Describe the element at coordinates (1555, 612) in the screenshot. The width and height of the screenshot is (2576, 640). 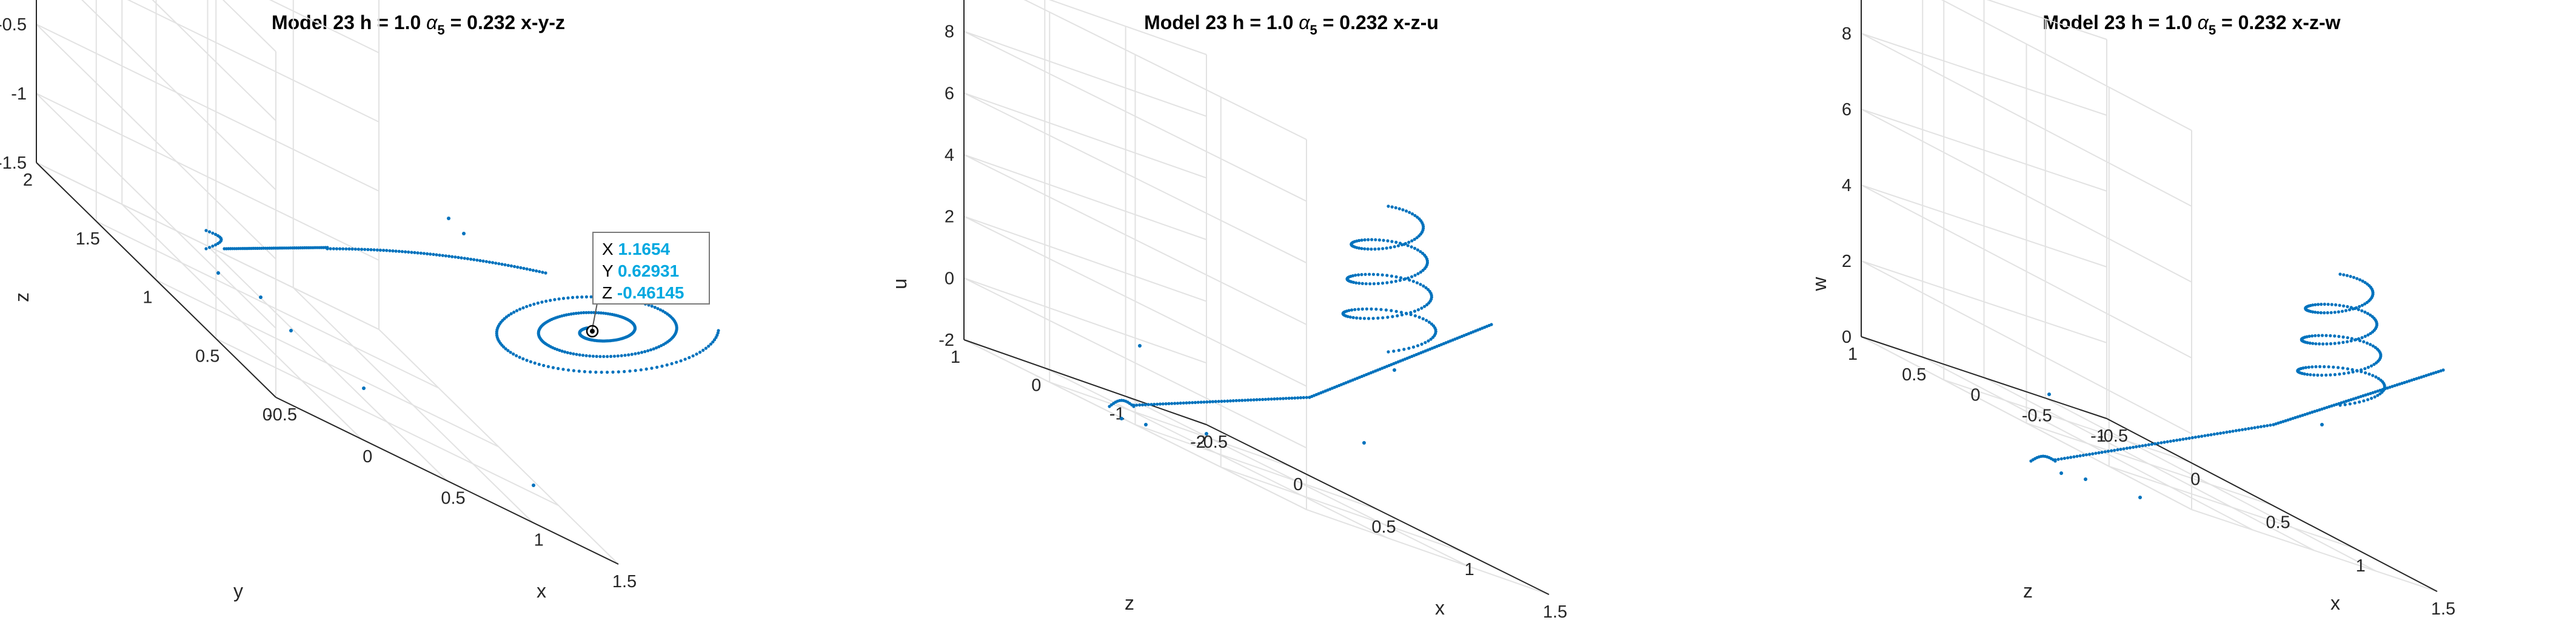
I see `x-tick-label: 1.5` at that location.